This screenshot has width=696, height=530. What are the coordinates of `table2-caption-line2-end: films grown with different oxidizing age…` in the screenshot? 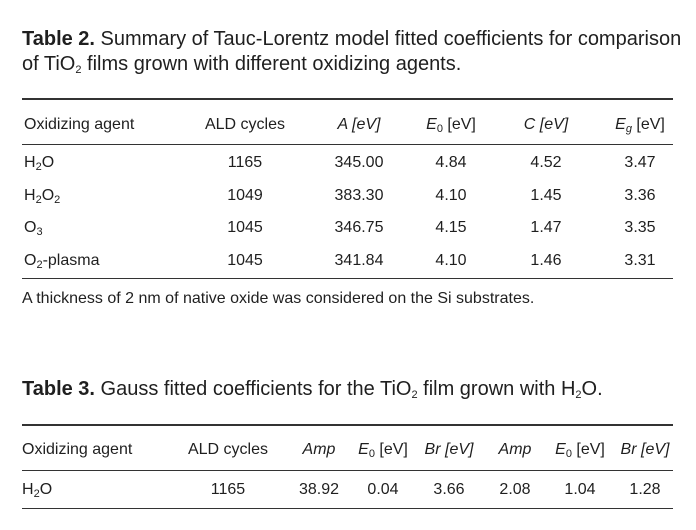 It's located at (271, 64).